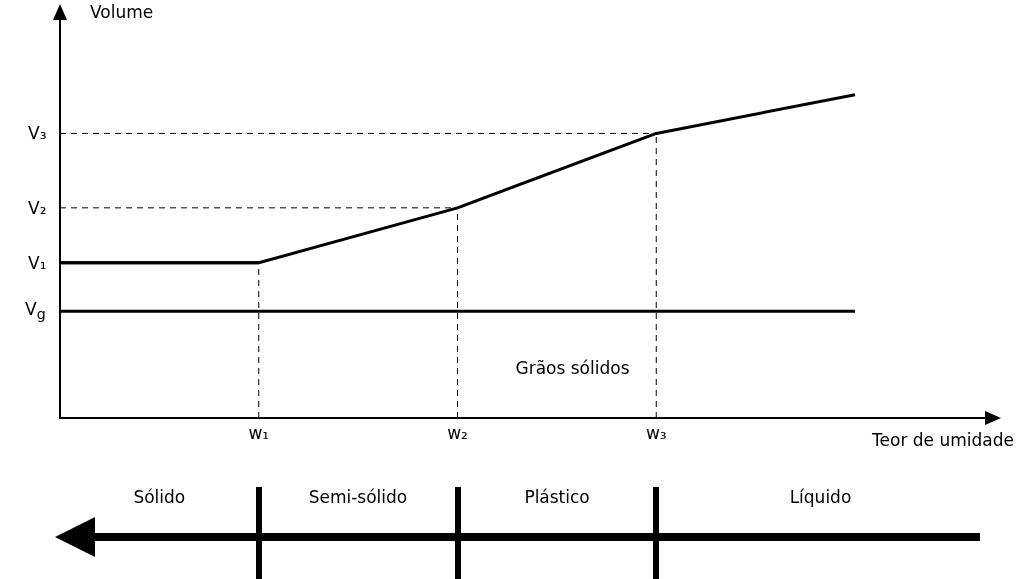  What do you see at coordinates (358, 497) in the screenshot?
I see `text: Semi-sólido` at bounding box center [358, 497].